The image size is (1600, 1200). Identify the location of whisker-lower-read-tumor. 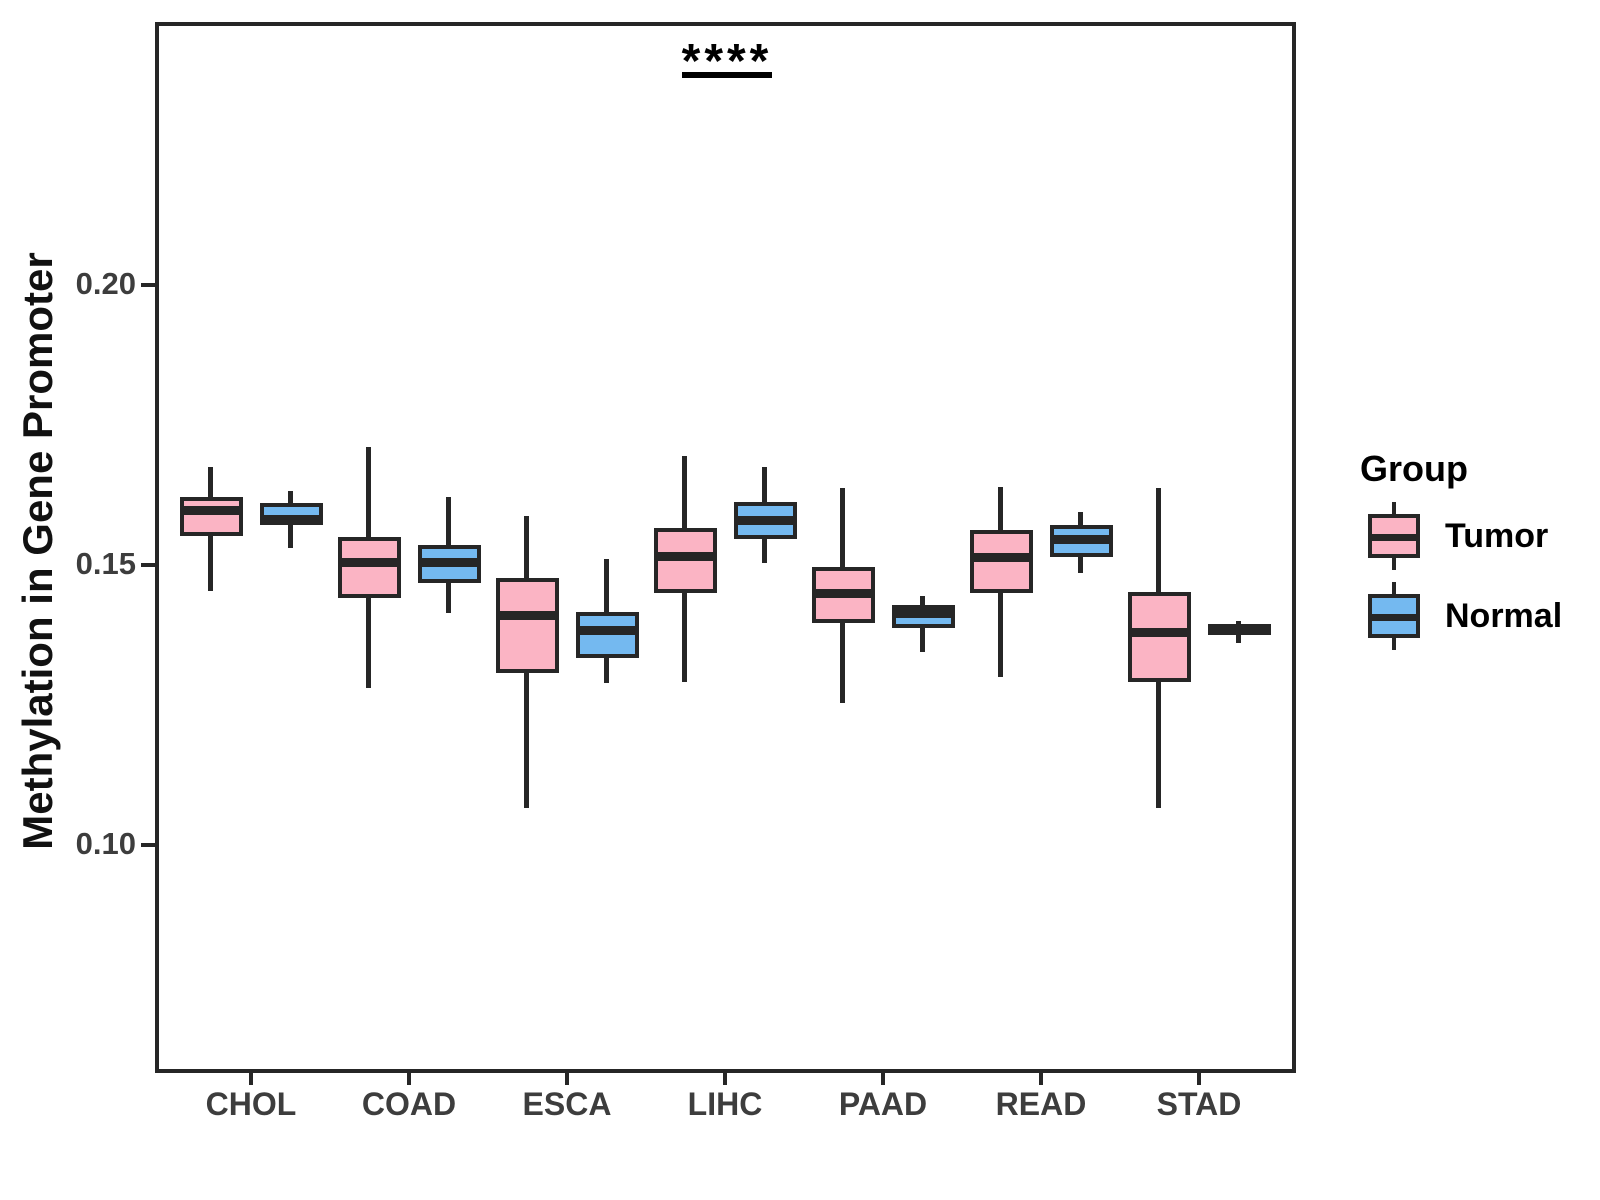
(1000, 634).